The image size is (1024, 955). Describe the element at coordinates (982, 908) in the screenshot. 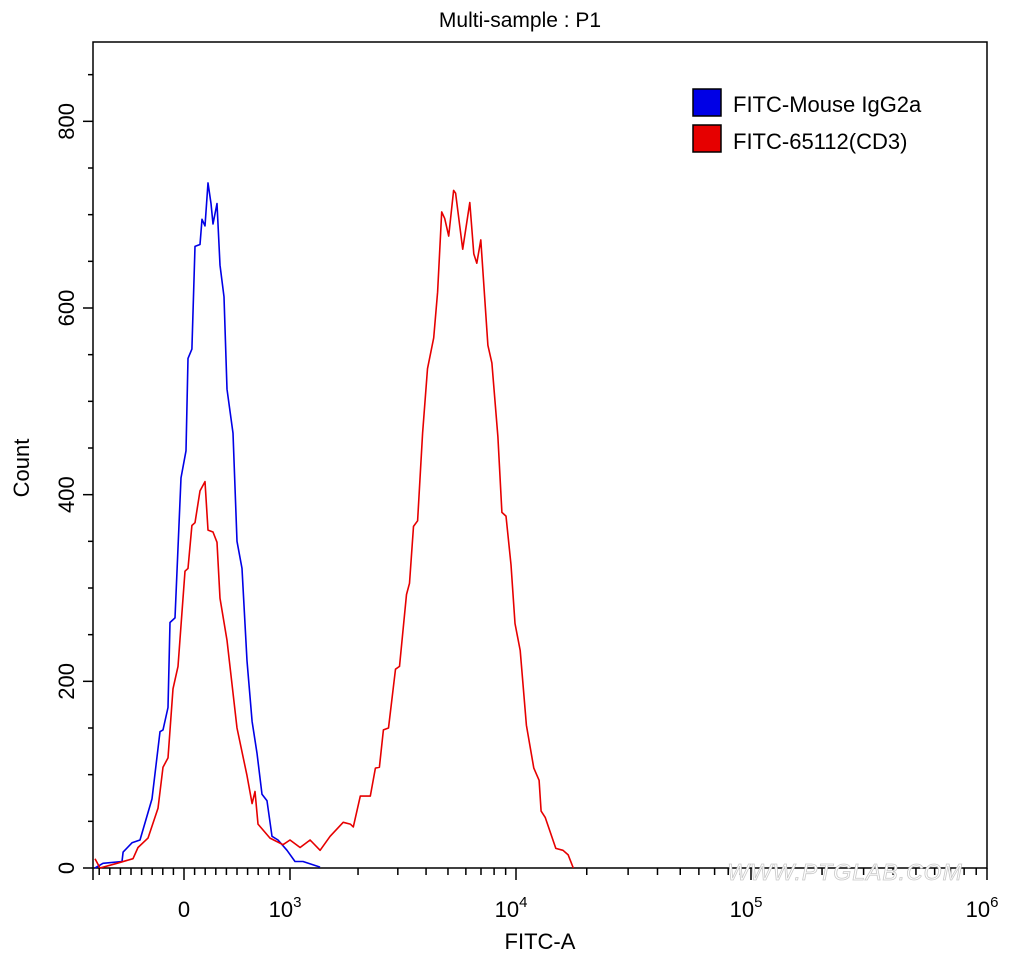

I see `x-tick-label: 10⁶` at that location.